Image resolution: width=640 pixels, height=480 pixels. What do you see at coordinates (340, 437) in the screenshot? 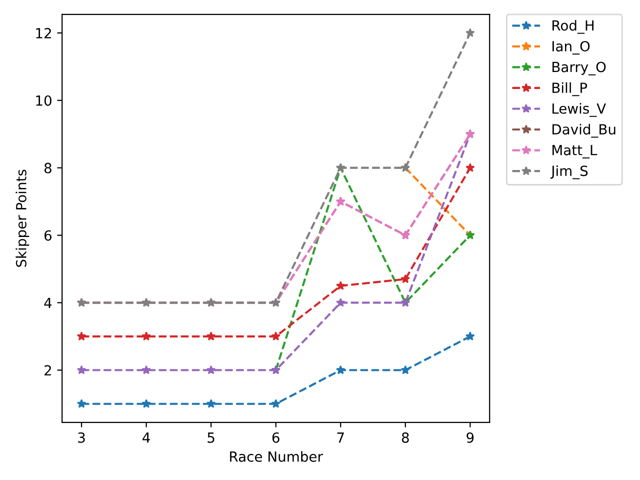
I see `x-tick-label: 7` at bounding box center [340, 437].